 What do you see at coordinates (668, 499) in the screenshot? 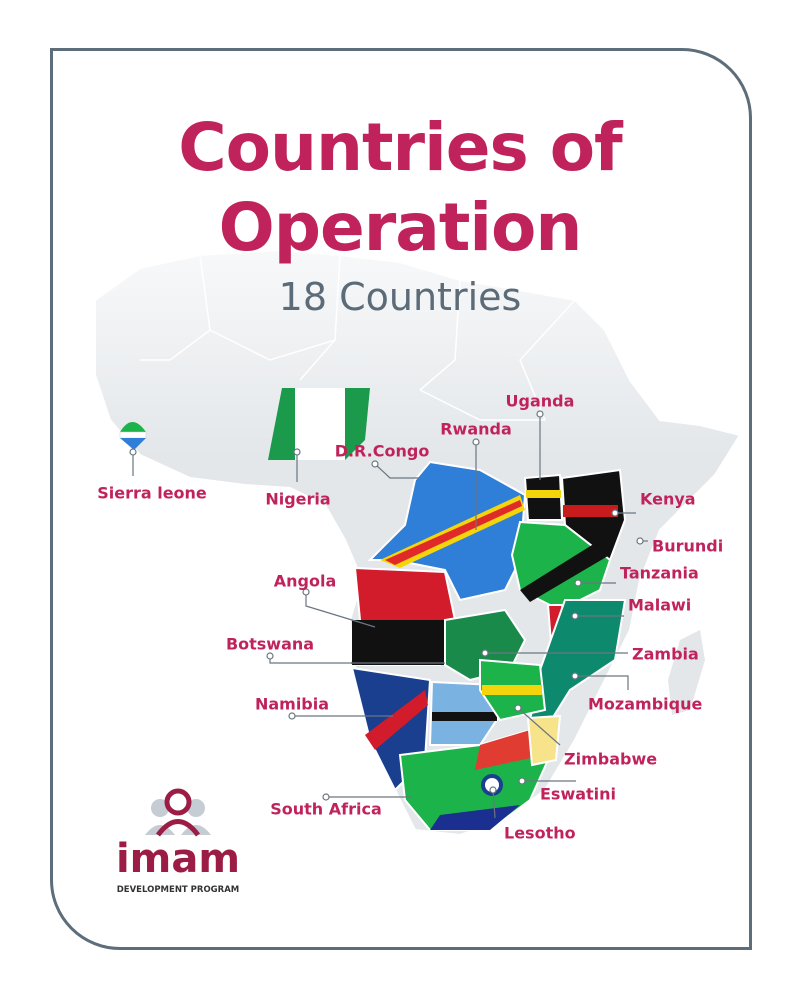
I see `country-label: Kenya` at bounding box center [668, 499].